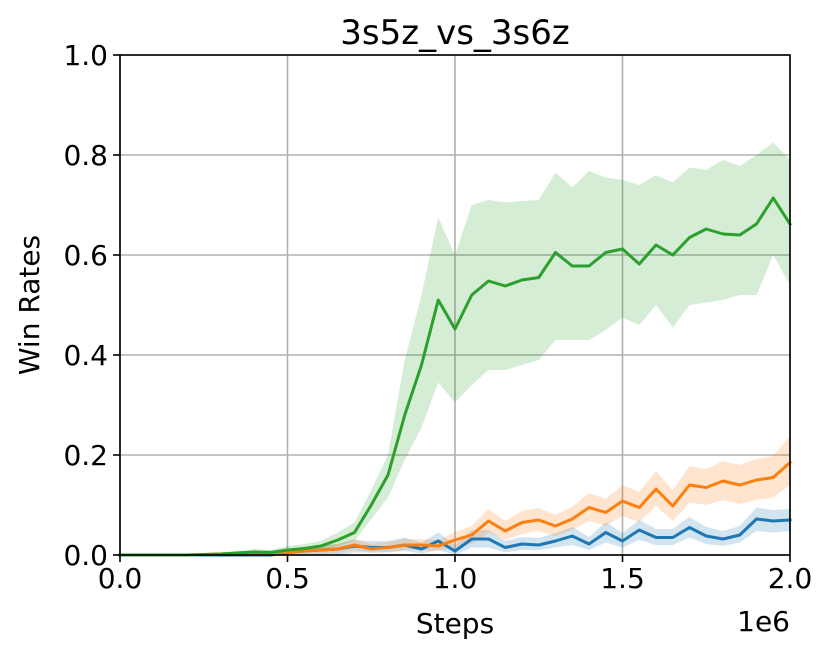  Describe the element at coordinates (85, 255) in the screenshot. I see `y-tick-label: 0.6` at that location.